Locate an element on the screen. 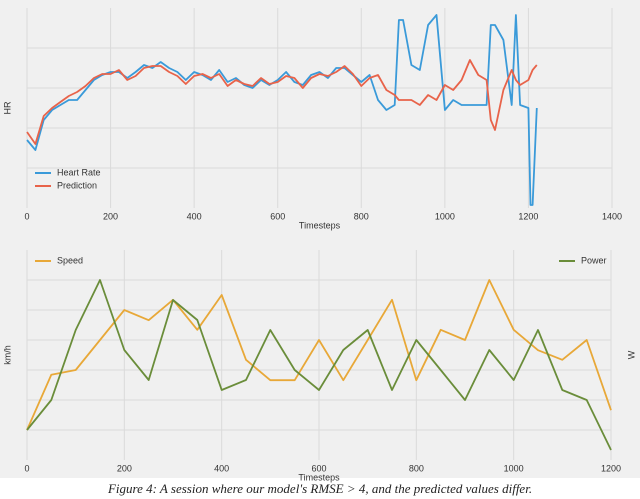 Image resolution: width=640 pixels, height=499 pixels. legend-label: Heart Rate is located at coordinates (79, 172).